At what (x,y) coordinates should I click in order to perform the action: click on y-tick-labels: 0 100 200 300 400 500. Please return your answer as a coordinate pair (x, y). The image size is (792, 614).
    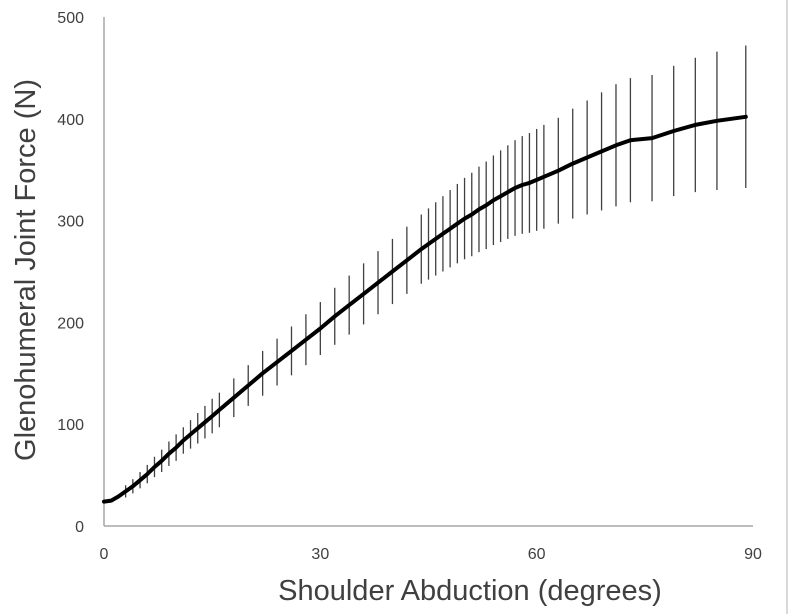
    Looking at the image, I should click on (70, 273).